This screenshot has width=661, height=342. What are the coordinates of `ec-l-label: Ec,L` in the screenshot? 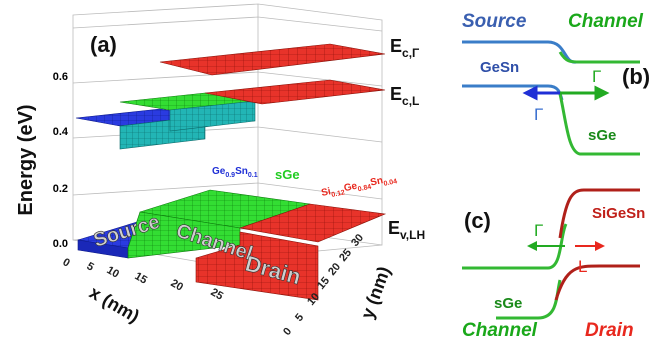 It's located at (404, 96).